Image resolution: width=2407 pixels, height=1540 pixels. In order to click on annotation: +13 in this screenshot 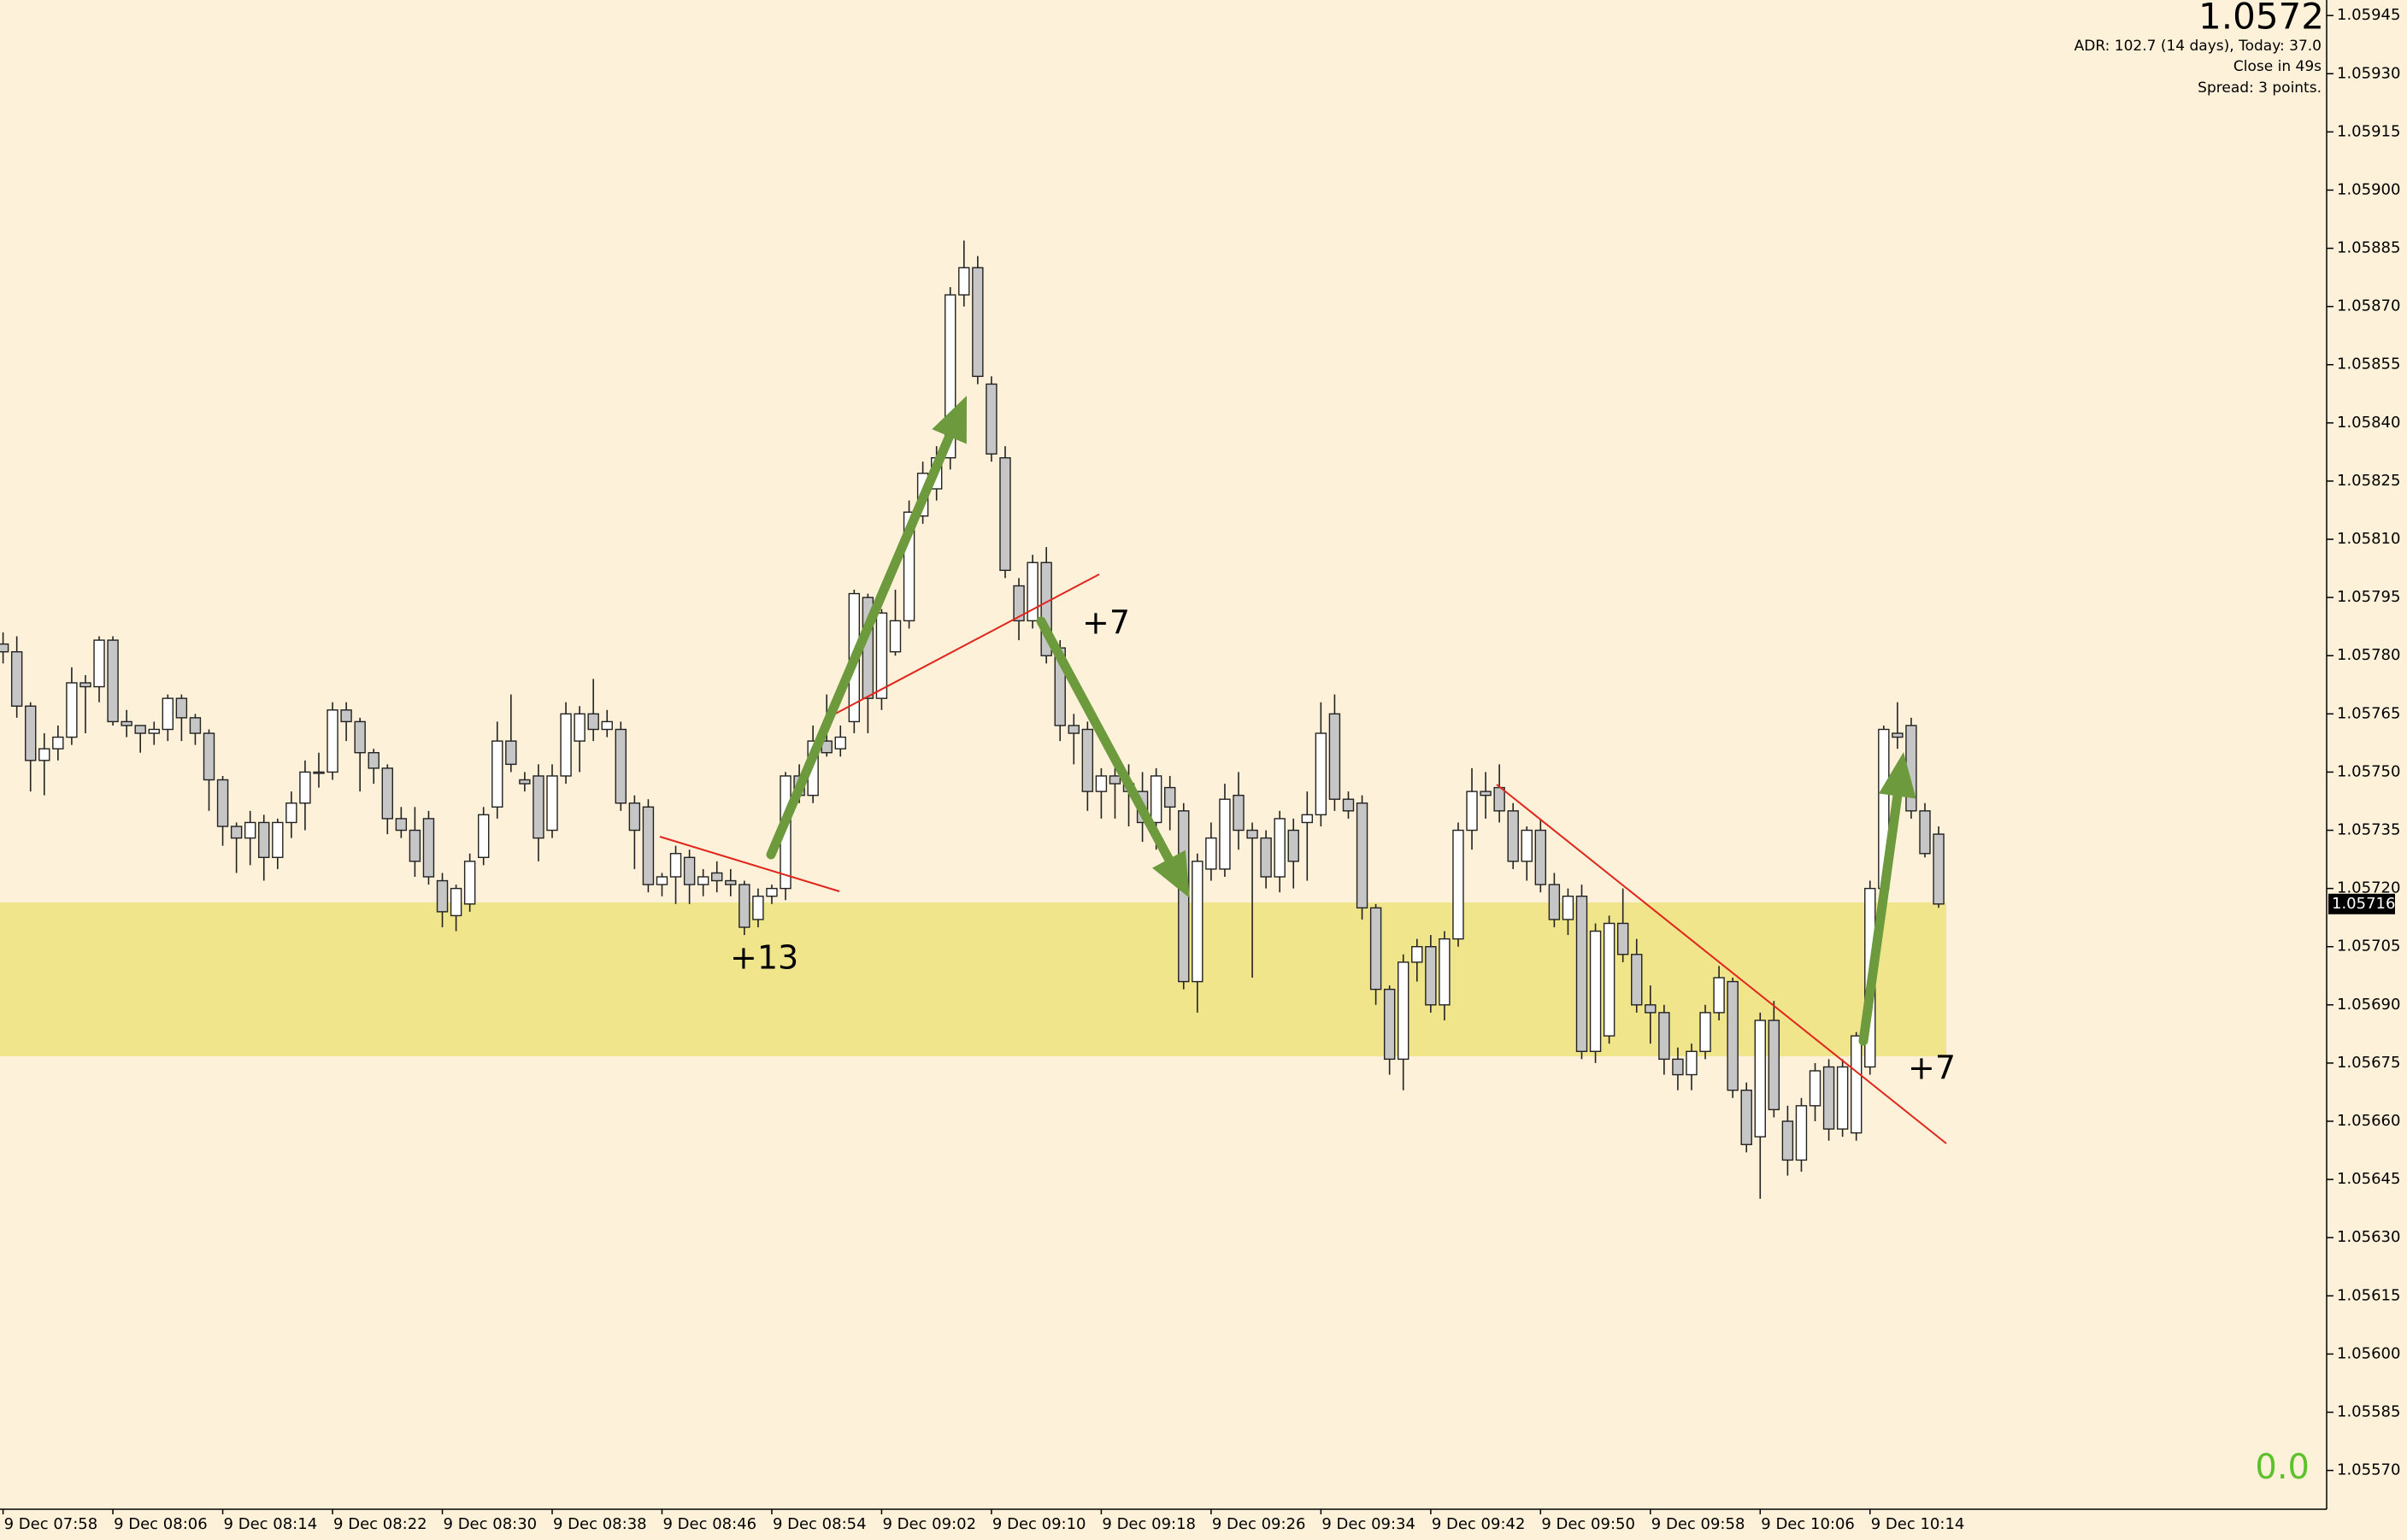, I will do `click(764, 958)`.